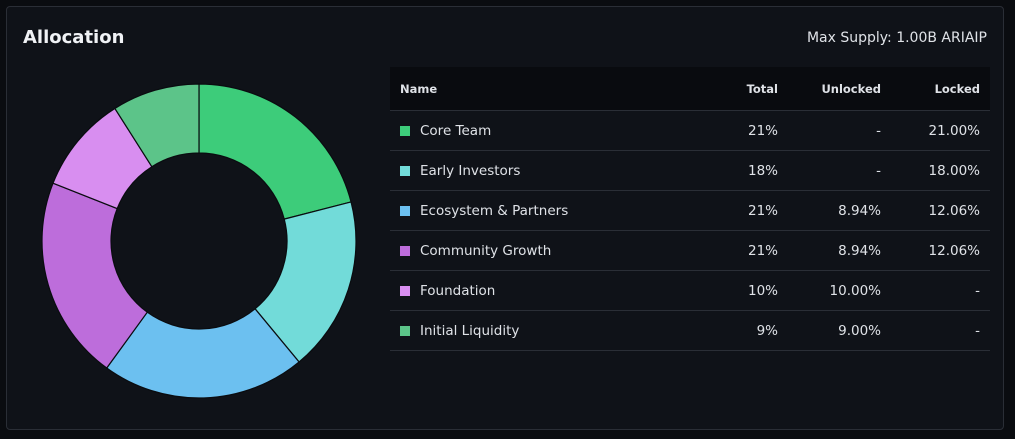 The image size is (1015, 439). What do you see at coordinates (851, 88) in the screenshot?
I see `col-header-unlocked: Unlocked` at bounding box center [851, 88].